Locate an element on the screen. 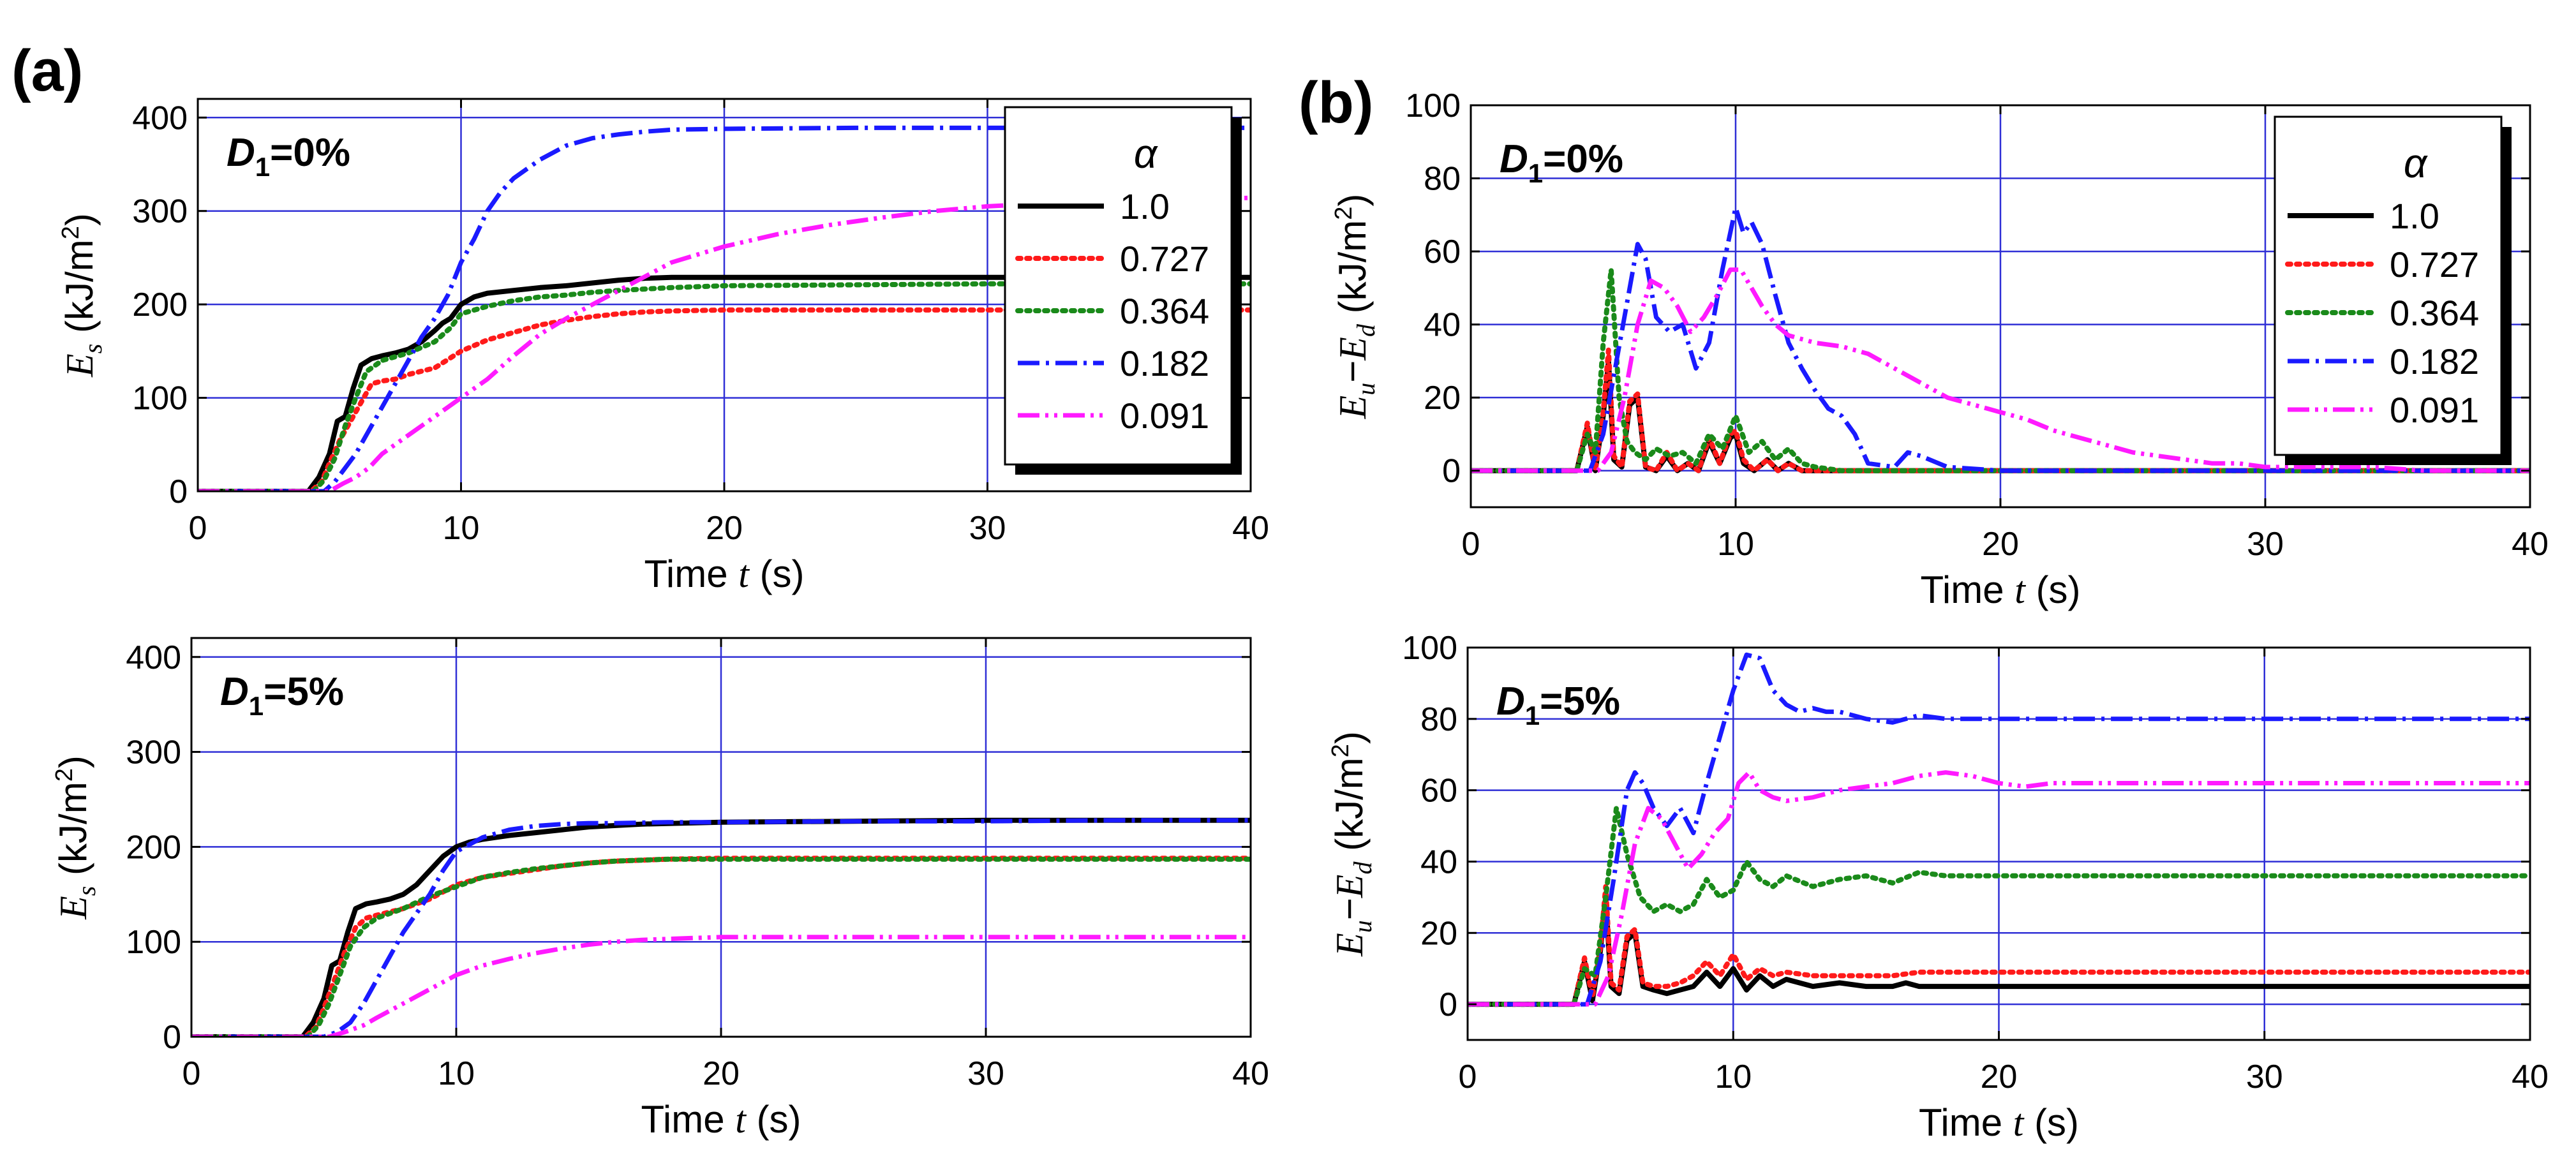 The height and width of the screenshot is (1172, 2576). panel-a-label: (a) is located at coordinates (47, 70).